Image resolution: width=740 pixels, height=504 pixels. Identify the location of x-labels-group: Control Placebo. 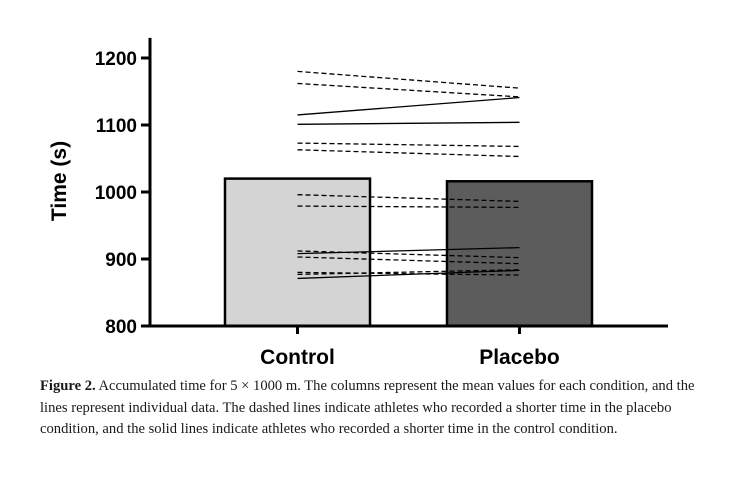
(410, 347).